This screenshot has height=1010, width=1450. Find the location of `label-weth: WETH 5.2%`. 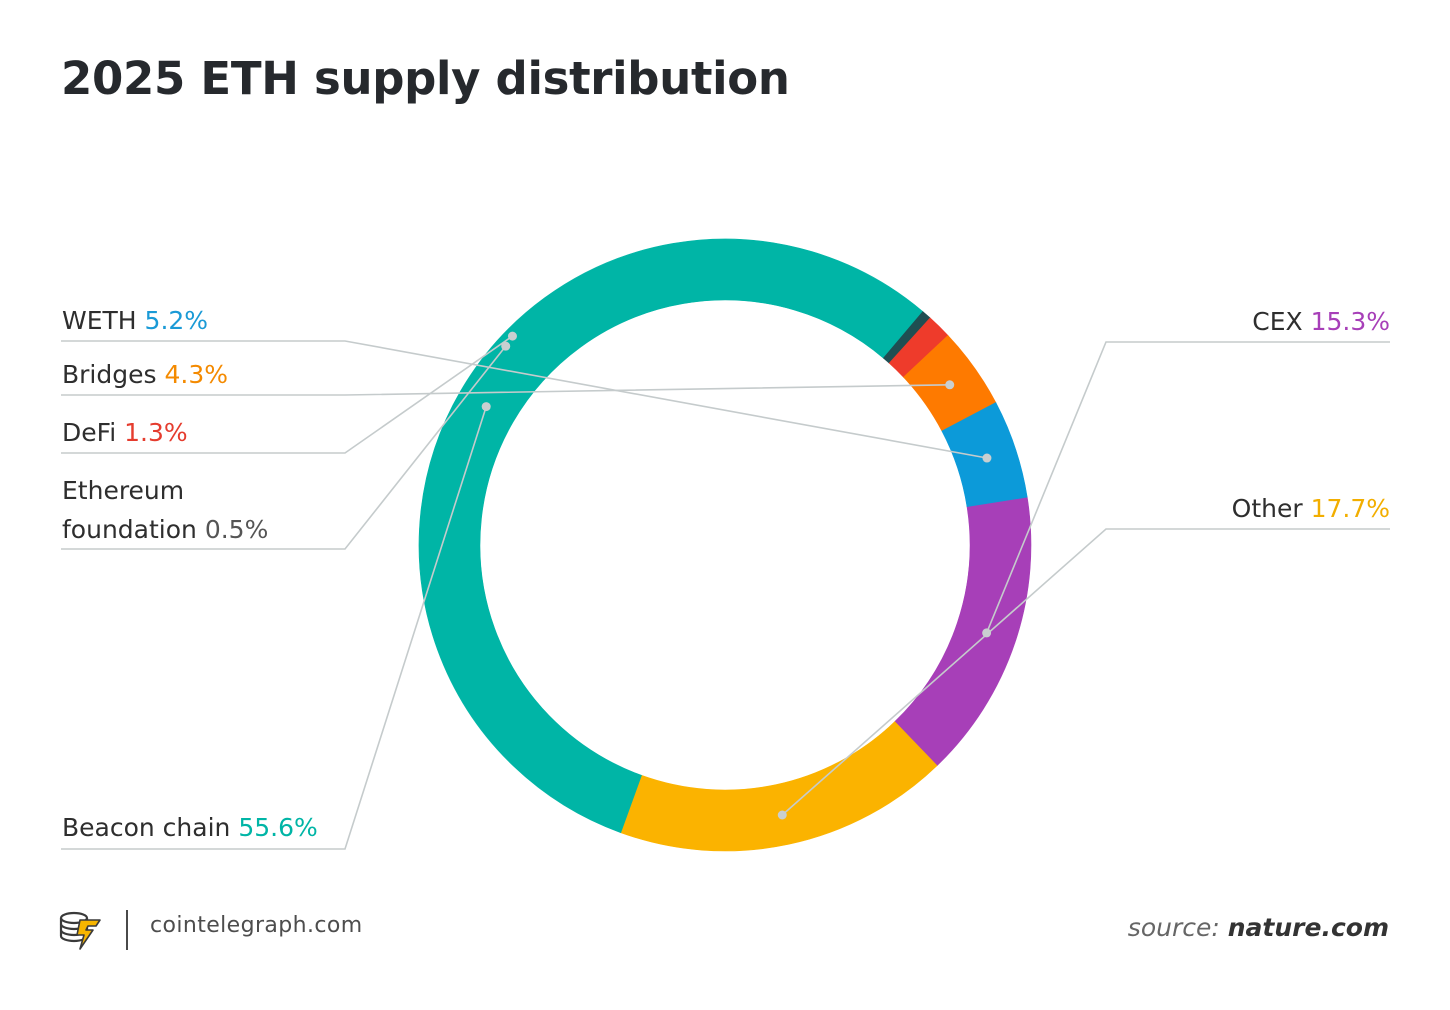

label-weth: WETH 5.2% is located at coordinates (135, 320).